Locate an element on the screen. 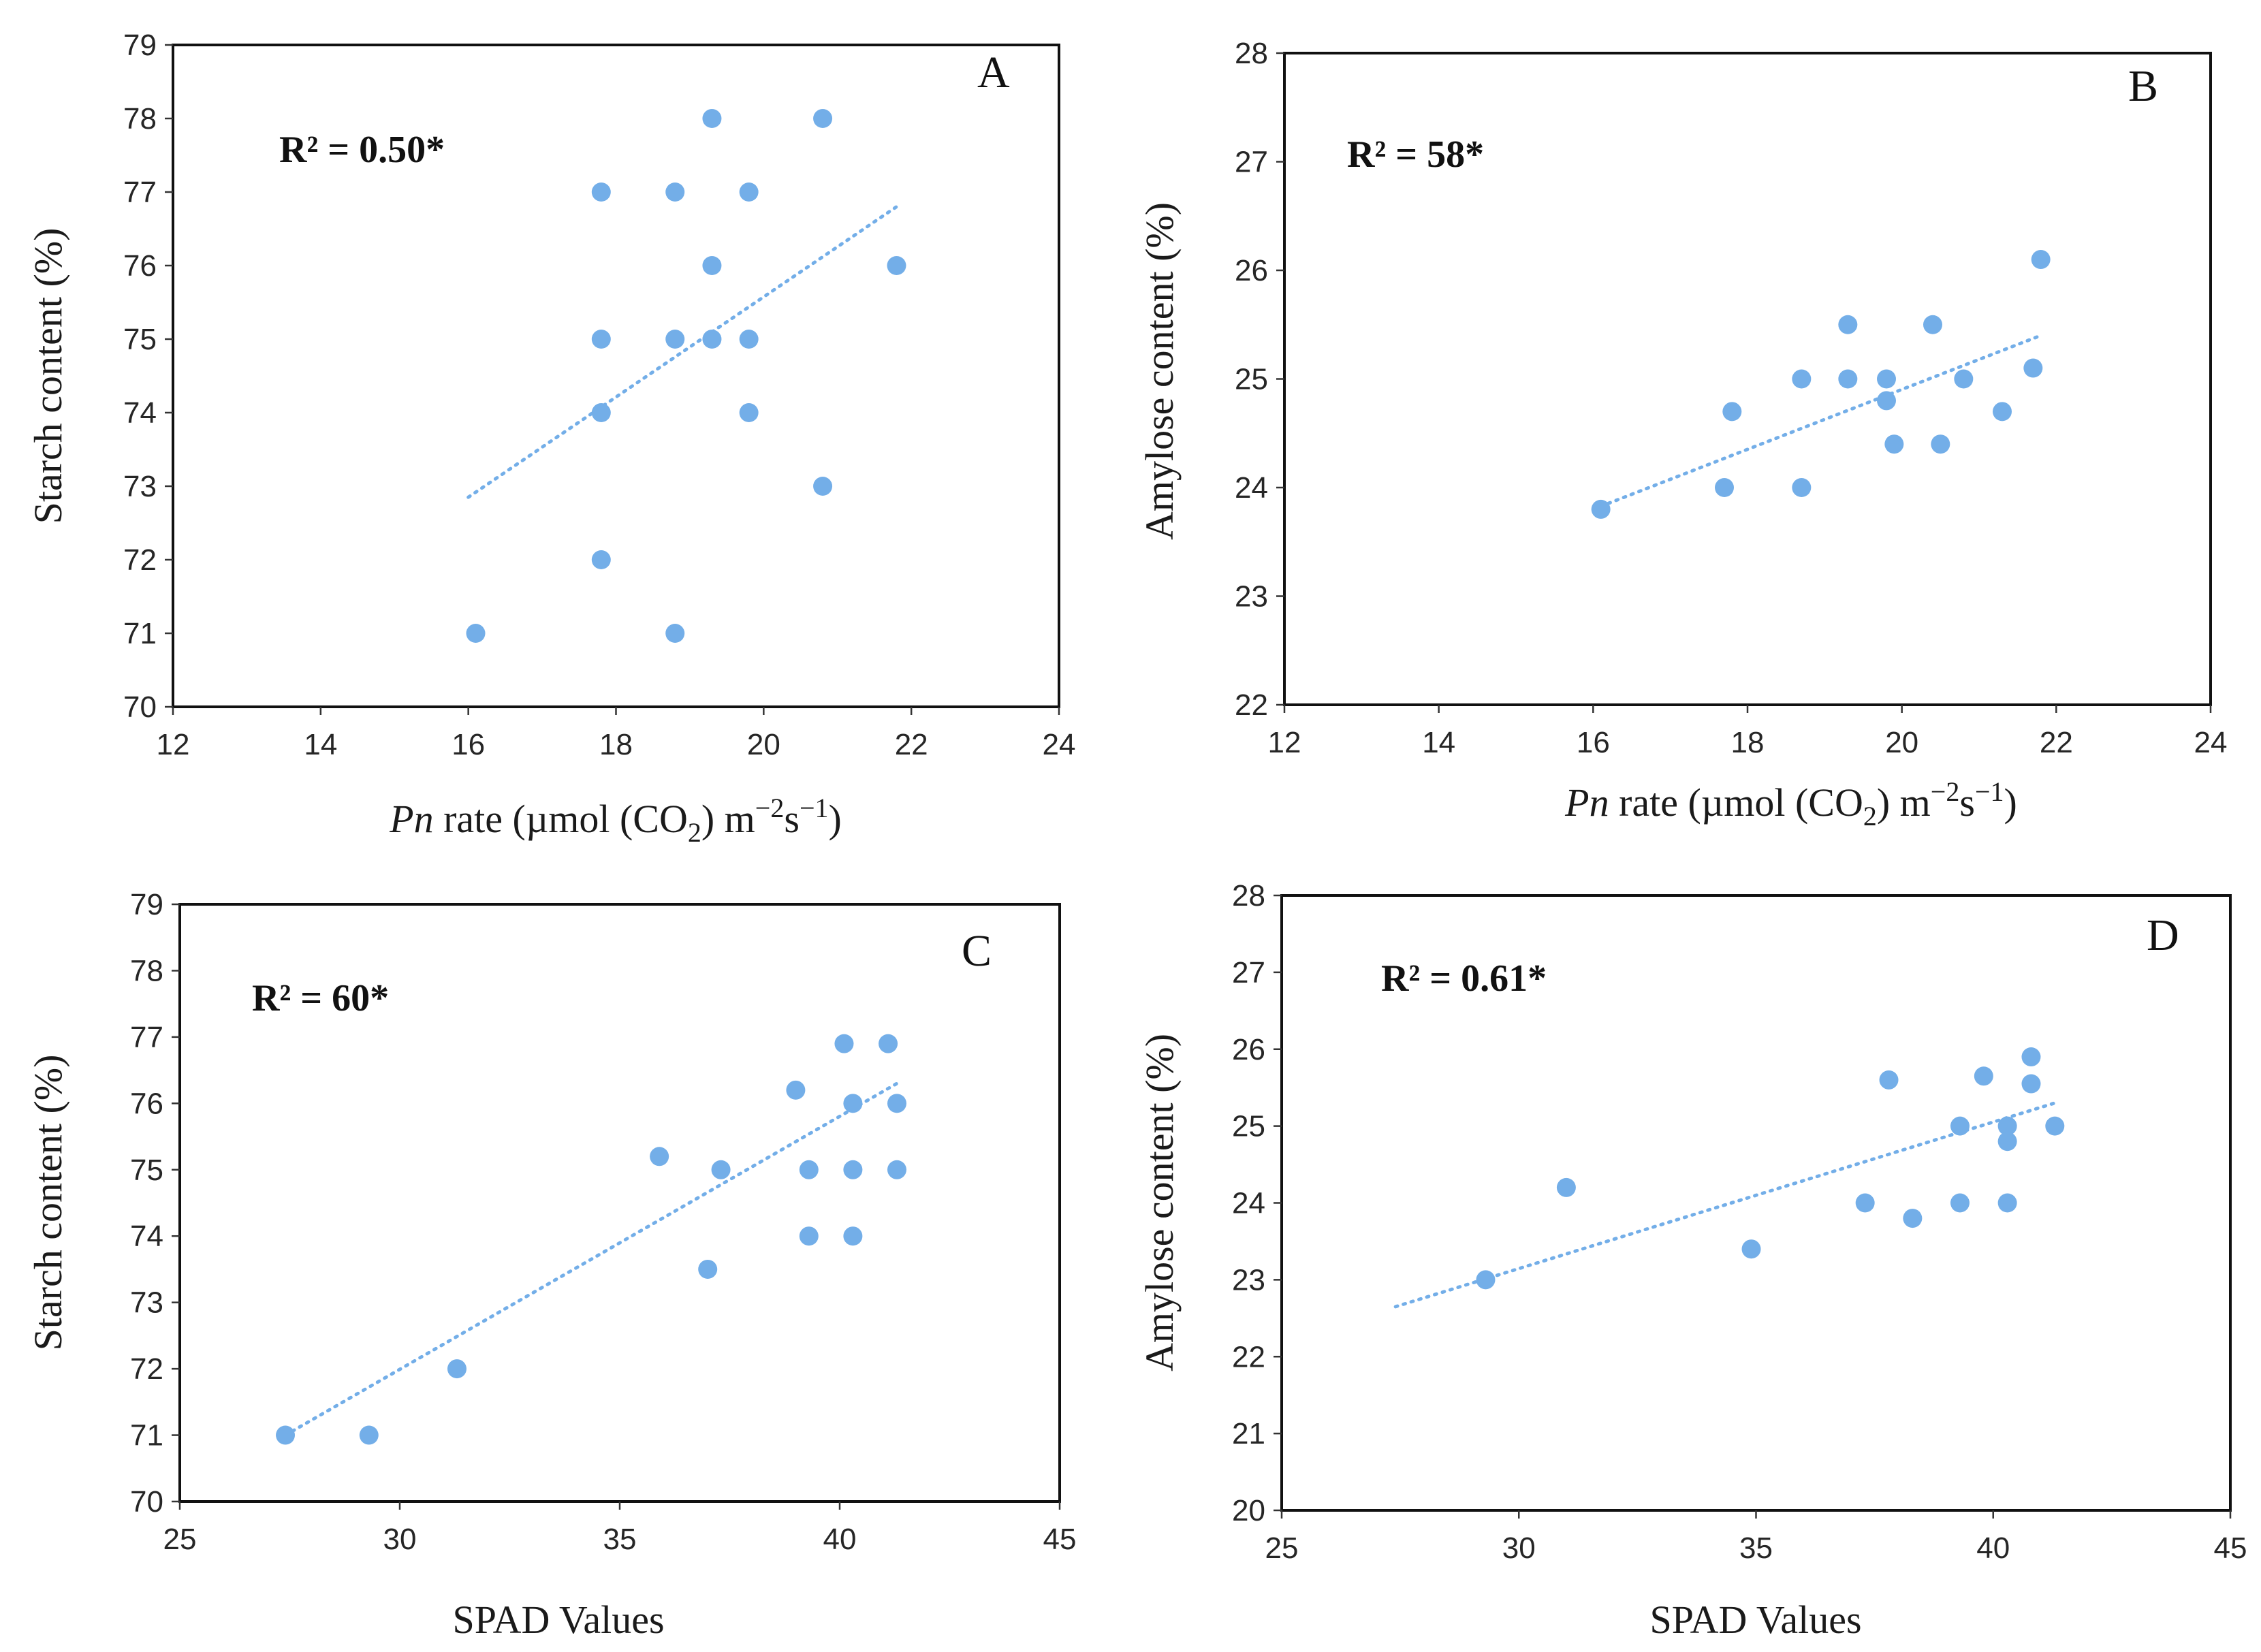 This screenshot has height=1652, width=2261. y-axis-title: Starch content (%) is located at coordinates (48, 376).